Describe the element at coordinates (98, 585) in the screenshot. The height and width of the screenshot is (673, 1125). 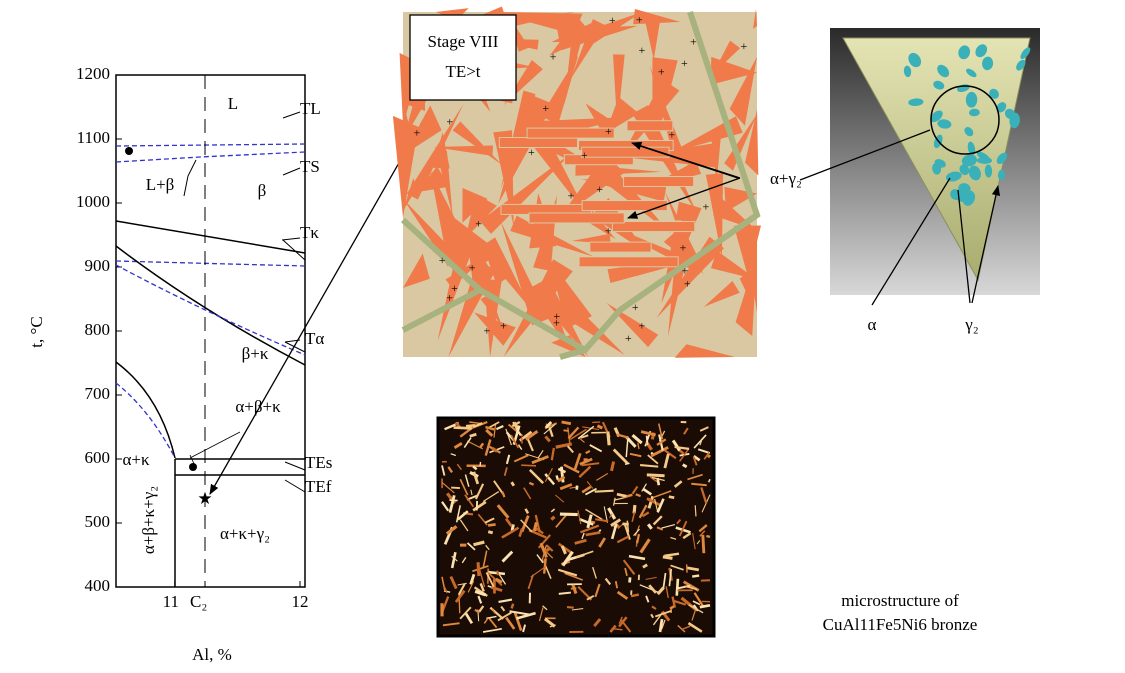
I see `y-tick-label: 400` at that location.